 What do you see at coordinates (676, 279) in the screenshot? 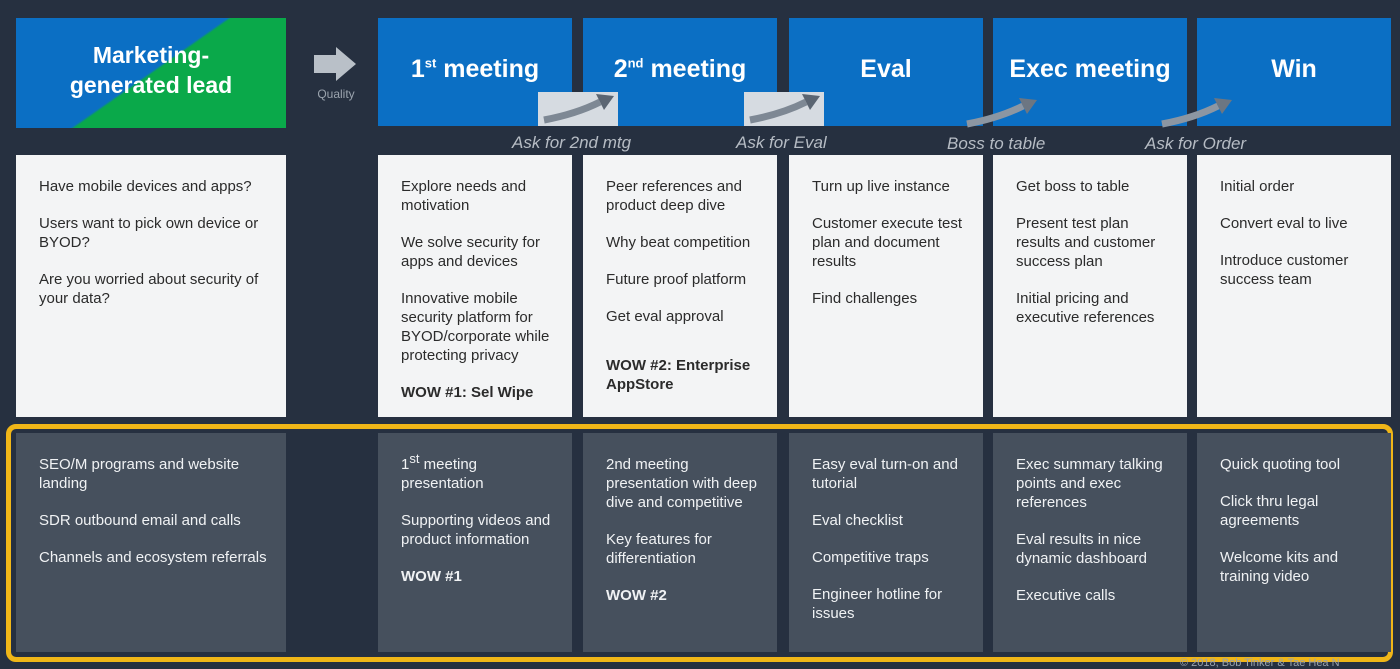
I see `list-item: Future proof platform` at bounding box center [676, 279].